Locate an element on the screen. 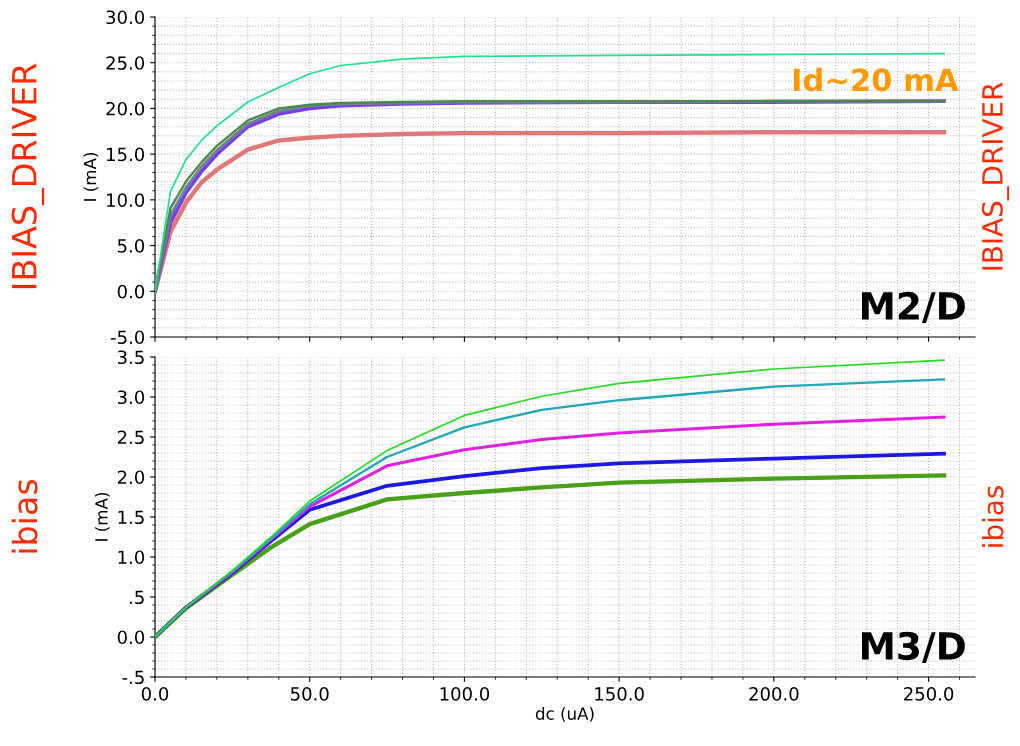  y-tick-label: -.5 is located at coordinates (133, 677).